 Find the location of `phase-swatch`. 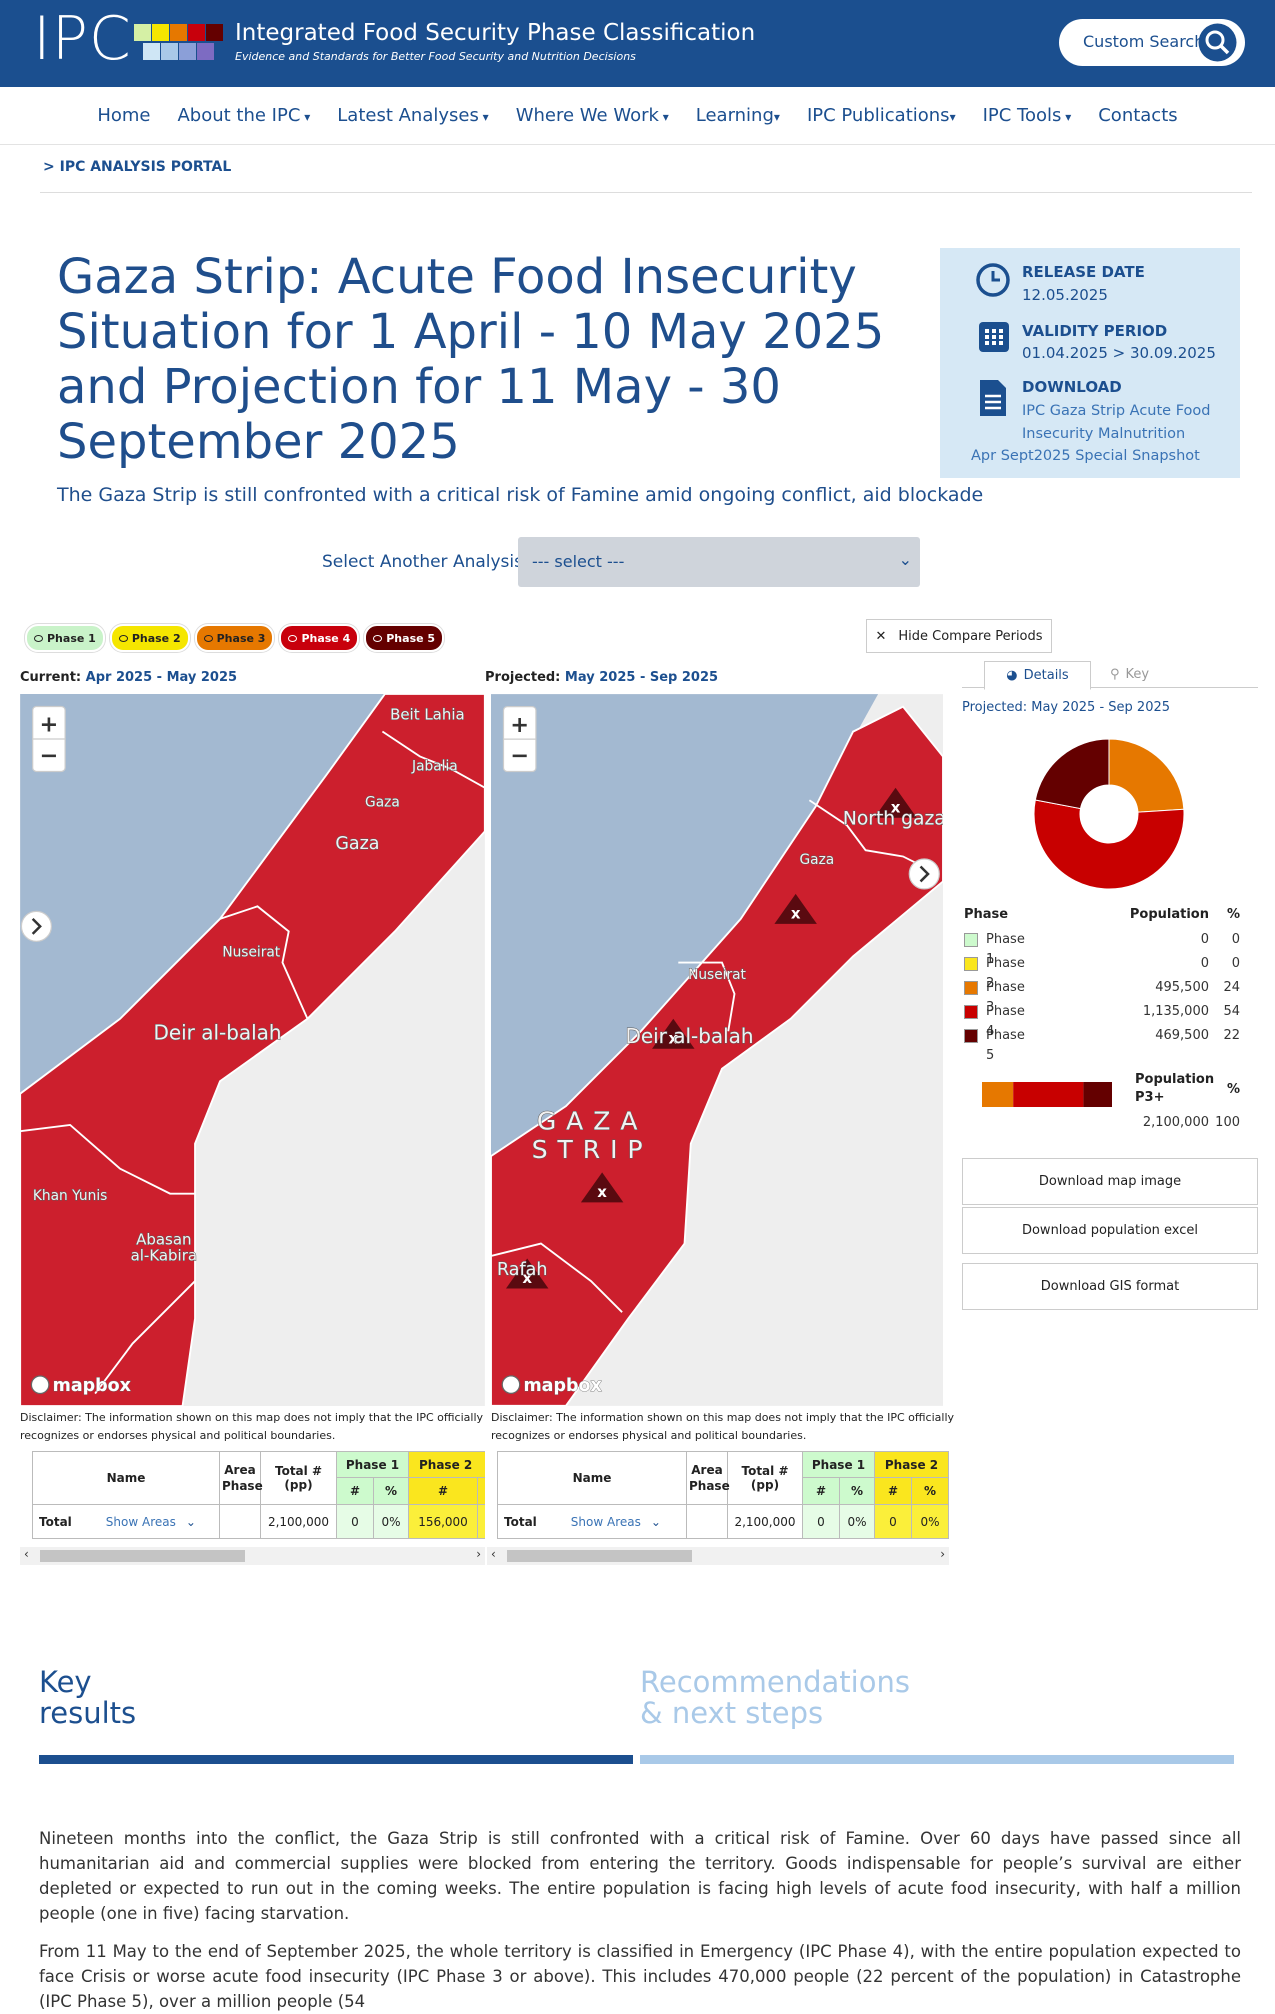

phase-swatch is located at coordinates (971, 964).